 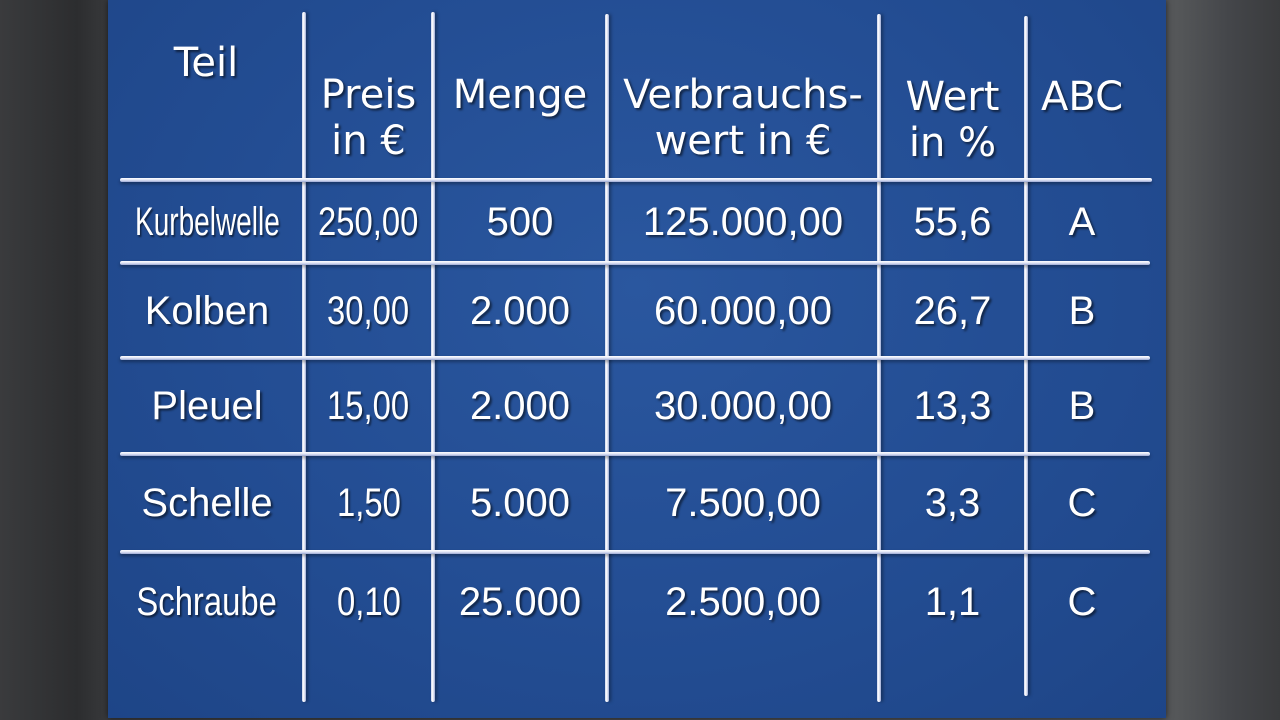 What do you see at coordinates (206, 63) in the screenshot?
I see `header-line1: Teil` at bounding box center [206, 63].